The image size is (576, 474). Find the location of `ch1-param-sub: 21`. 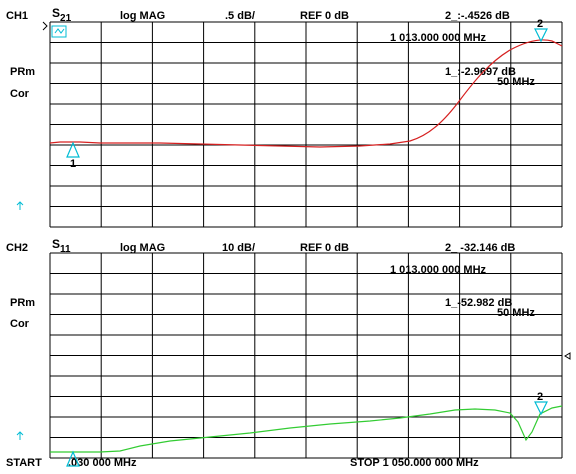

ch1-param-sub: 21 is located at coordinates (66, 18).